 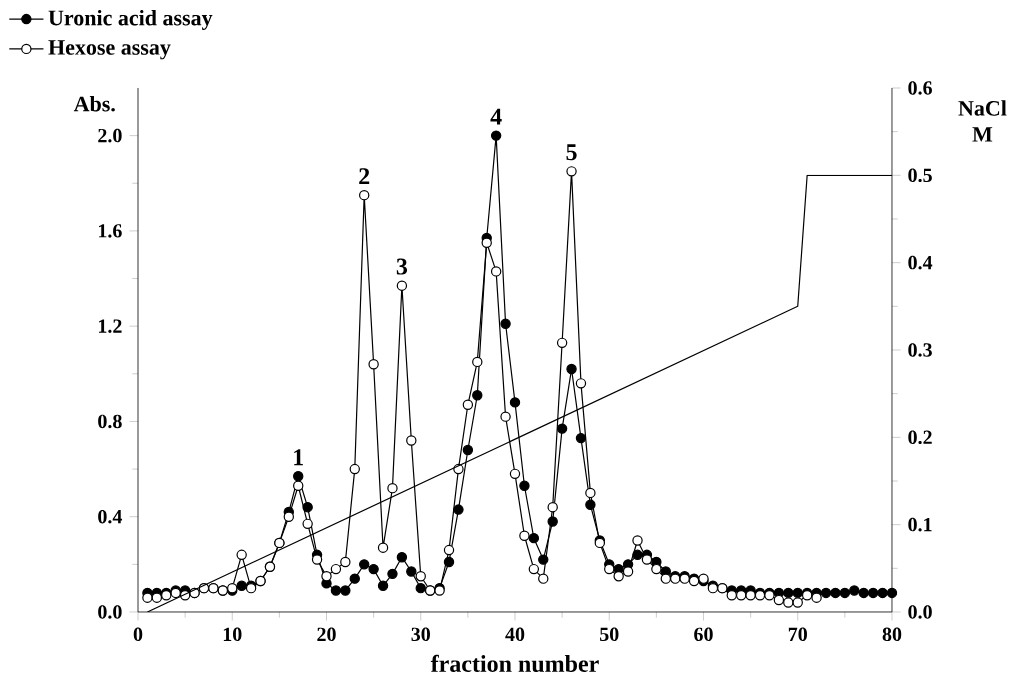 I want to click on y-tick-label: 0.8, so click(x=110, y=421).